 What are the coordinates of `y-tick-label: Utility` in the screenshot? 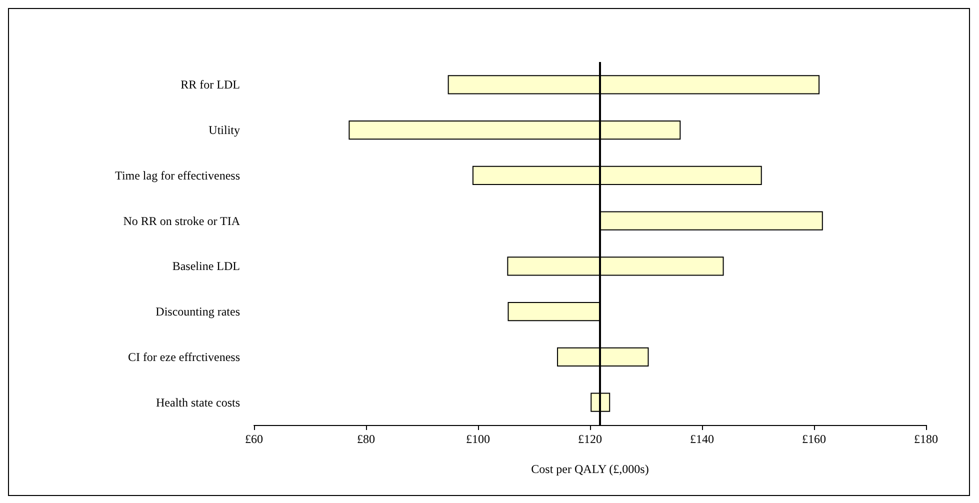 It's located at (224, 130).